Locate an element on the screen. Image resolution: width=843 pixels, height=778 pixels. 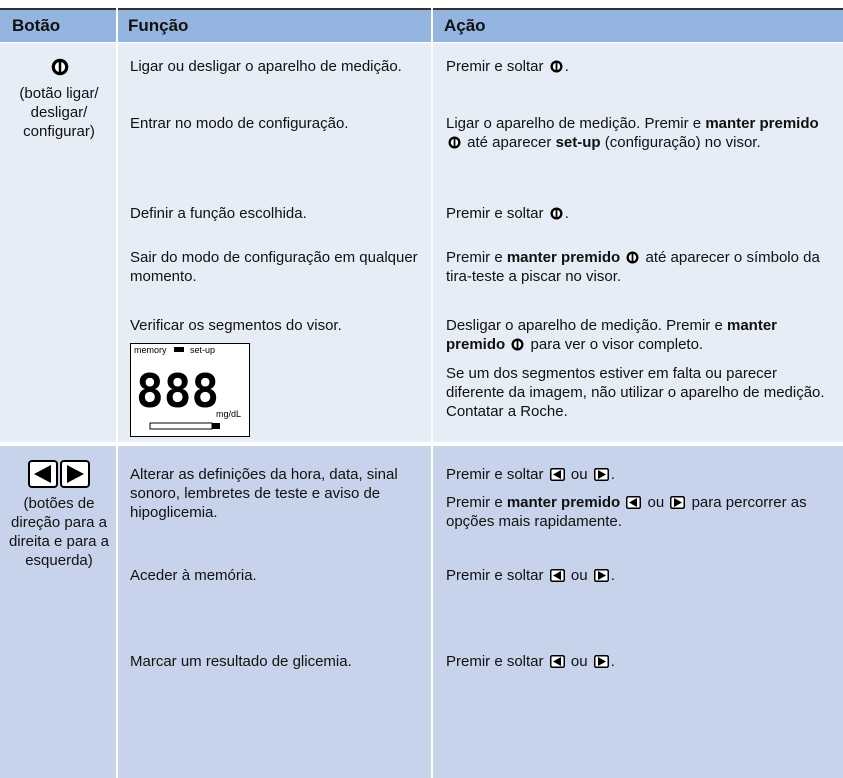
display-label: set-up is located at coordinates (202, 350).